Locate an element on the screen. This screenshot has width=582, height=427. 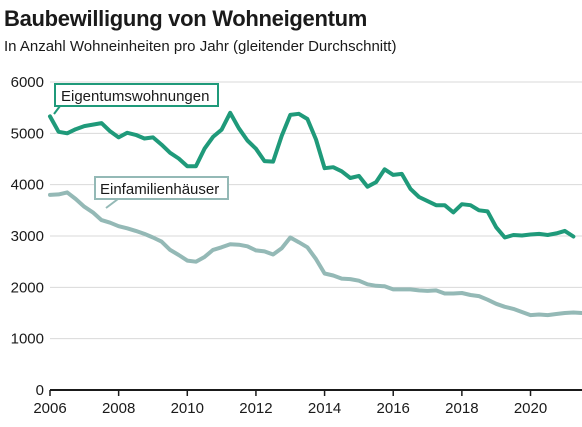
x-tick-label-2012: 2012 is located at coordinates (255, 408).